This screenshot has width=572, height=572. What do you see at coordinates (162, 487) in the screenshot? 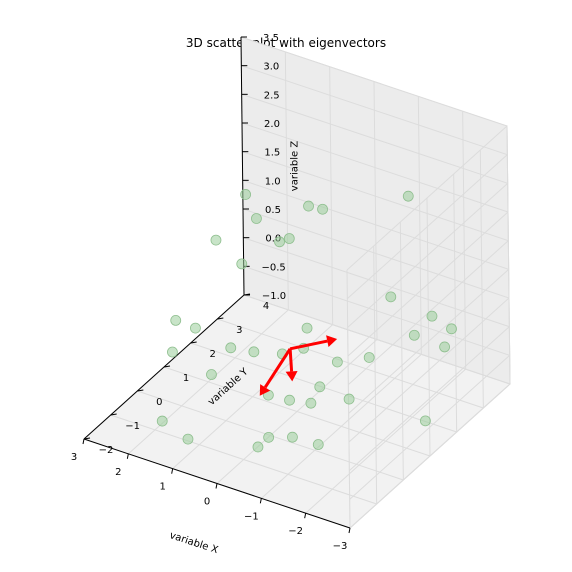
I see `x-tick-label: 1` at bounding box center [162, 487].